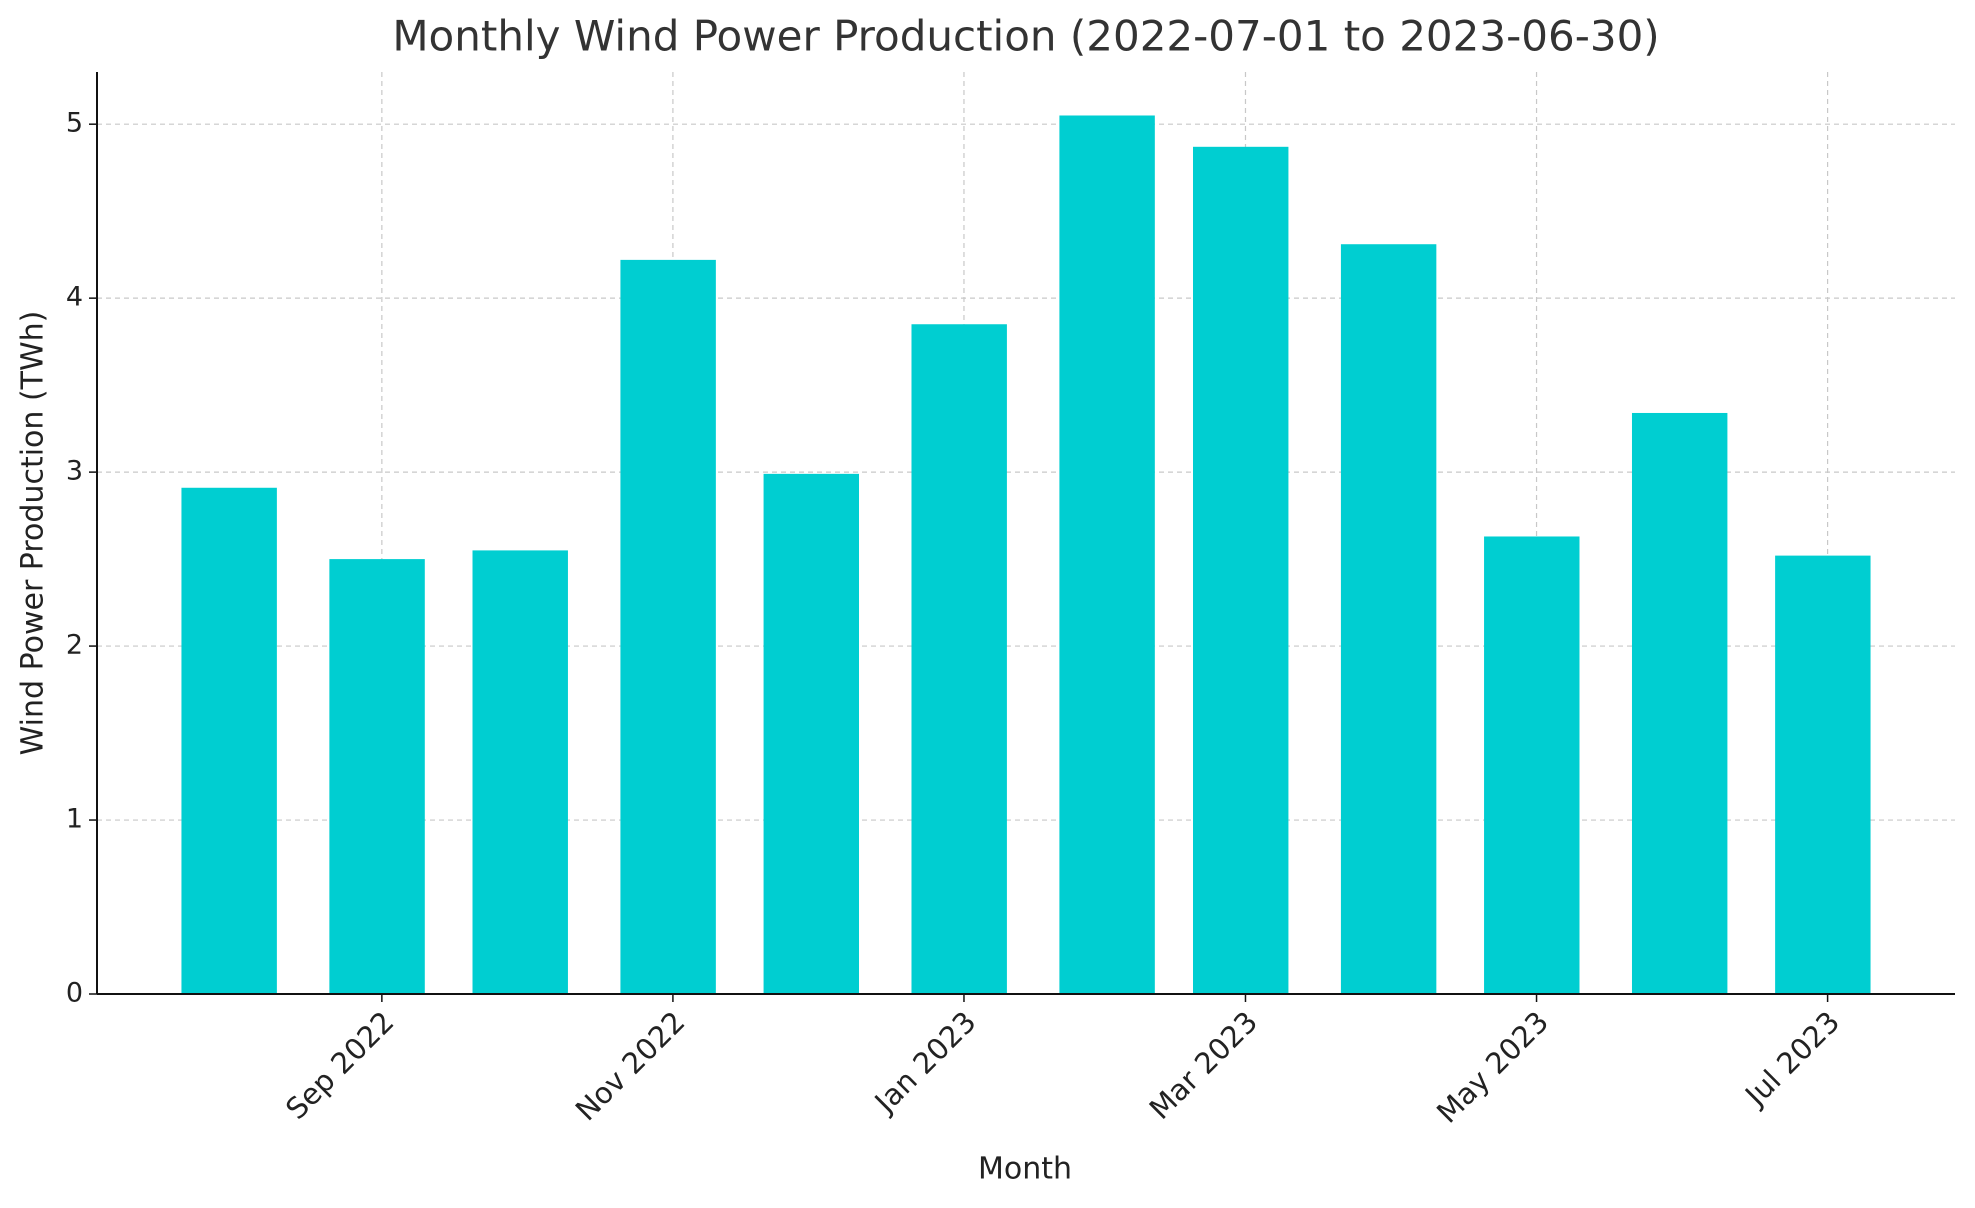 The height and width of the screenshot is (1208, 1975). What do you see at coordinates (74, 123) in the screenshot?
I see `y-tick-label: 5` at bounding box center [74, 123].